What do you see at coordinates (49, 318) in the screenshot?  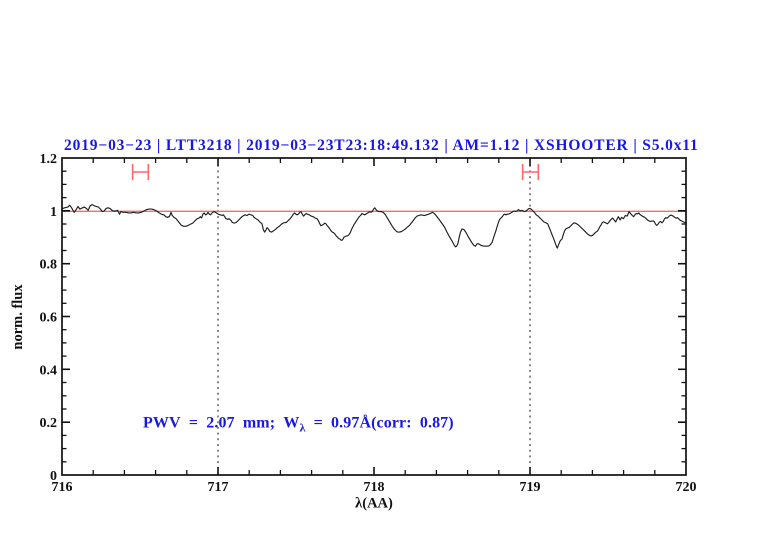 I see `svg-text: 0.6` at bounding box center [49, 318].